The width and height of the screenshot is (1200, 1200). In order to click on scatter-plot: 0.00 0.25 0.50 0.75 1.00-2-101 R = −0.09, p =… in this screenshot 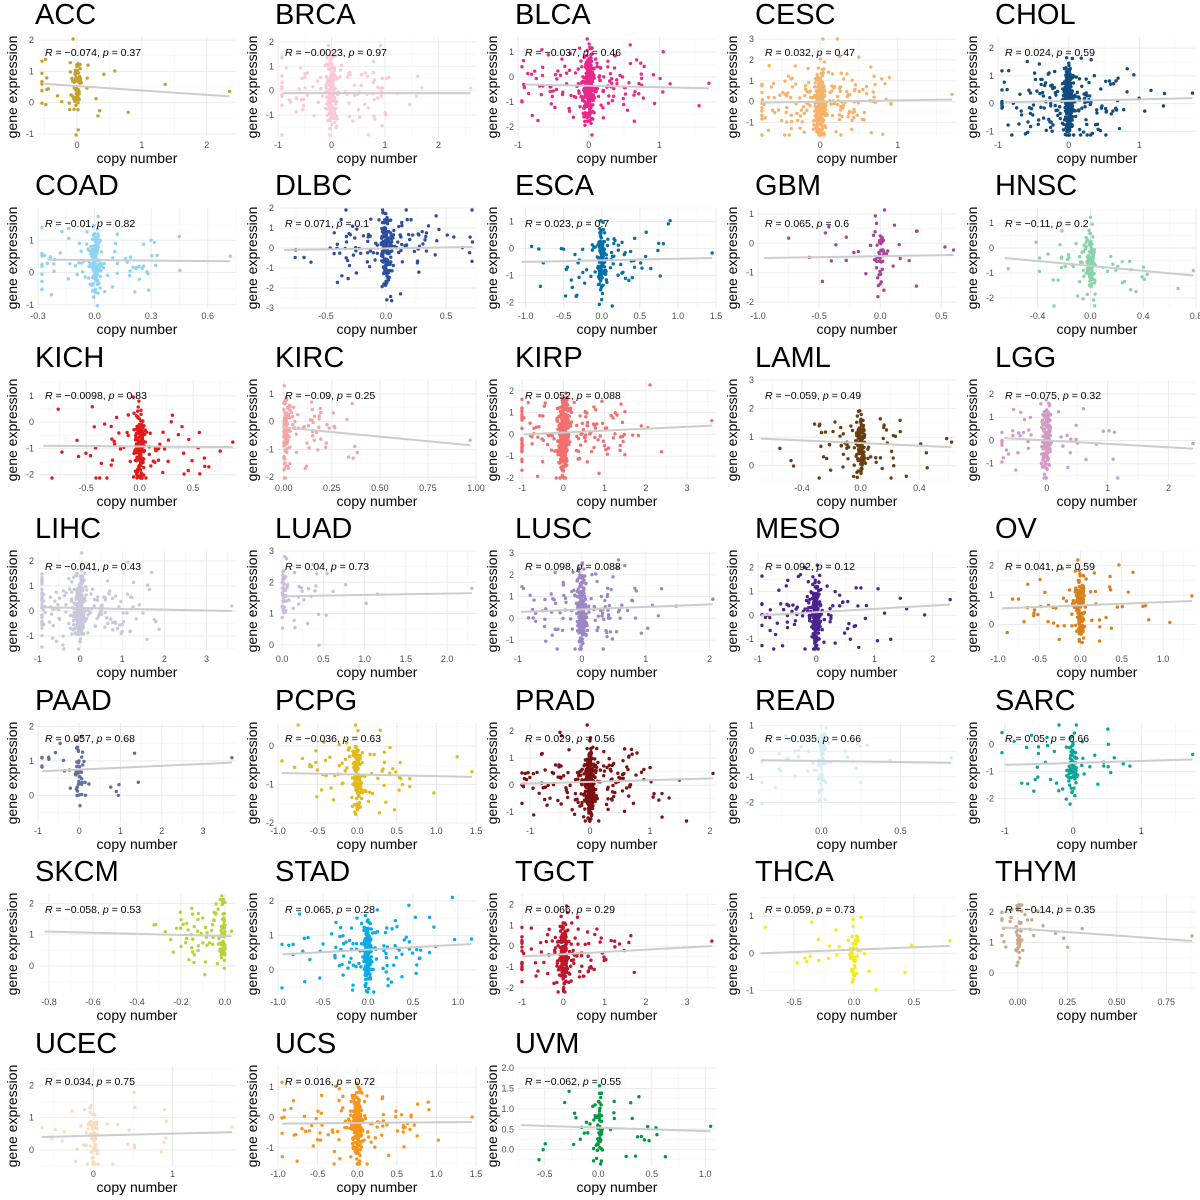, I will do `click(364, 443)`.